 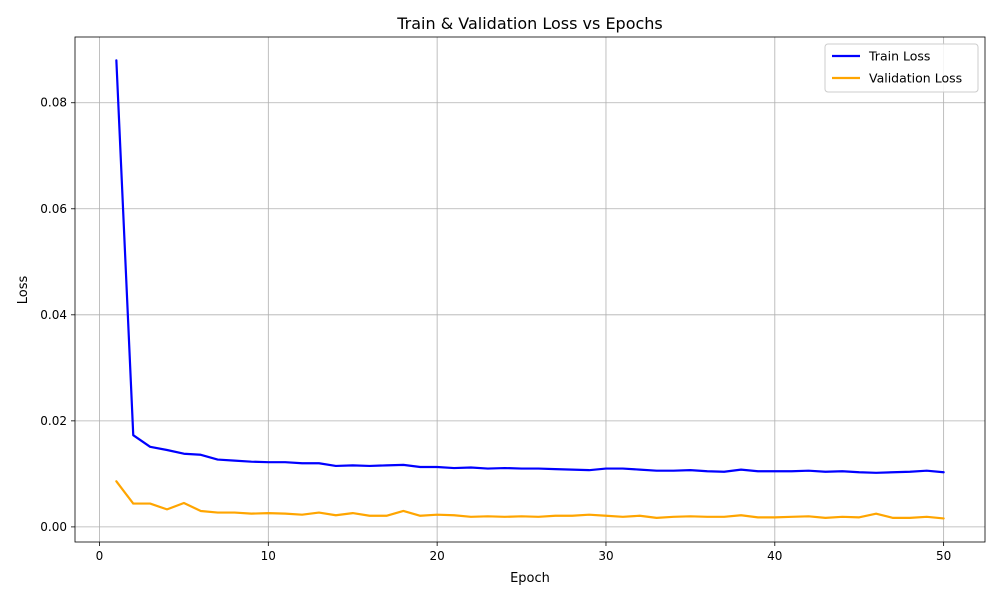 What do you see at coordinates (53, 315) in the screenshot?
I see `y-tick-label: 0.04` at bounding box center [53, 315].